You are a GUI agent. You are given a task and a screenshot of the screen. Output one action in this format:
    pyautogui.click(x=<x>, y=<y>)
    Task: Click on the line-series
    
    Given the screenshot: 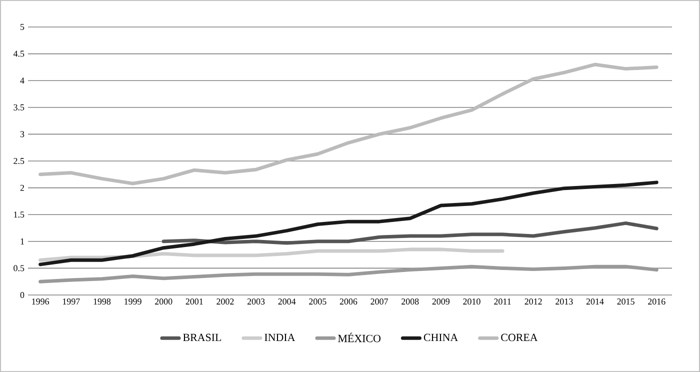 What is the action you would take?
    pyautogui.click(x=410, y=233)
    